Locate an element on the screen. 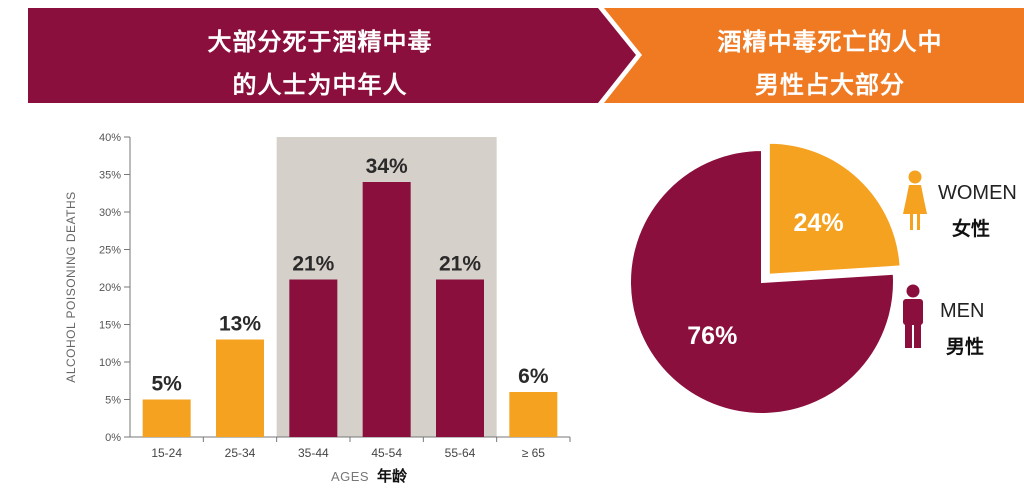 The width and height of the screenshot is (1024, 498). left-banner-line1: 大部分死于酒精中毒 is located at coordinates (320, 42).